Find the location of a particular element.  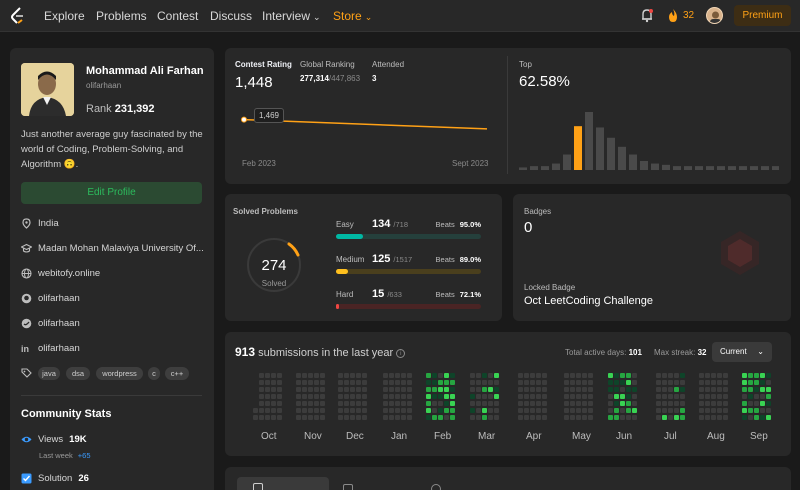

locked-badge-icon is located at coordinates (740, 253).